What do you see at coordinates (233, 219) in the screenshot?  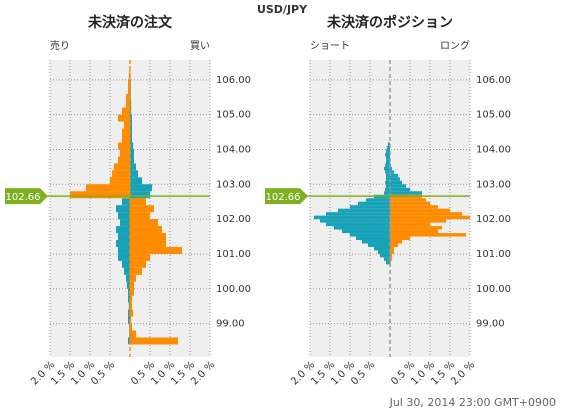 I see `y-tick-label: 102.00` at bounding box center [233, 219].